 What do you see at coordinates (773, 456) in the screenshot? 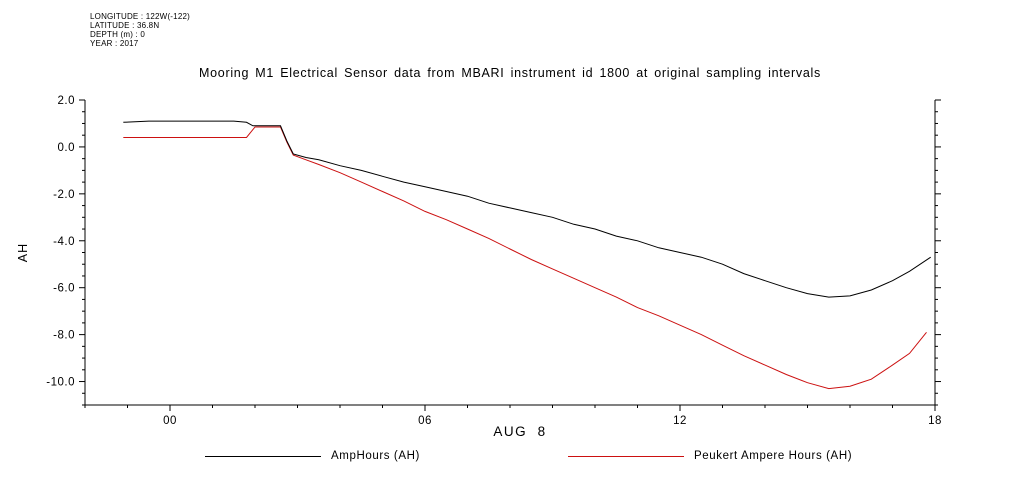
I see `legend-label-peukert: Peukert Ampere Hours (AH)` at bounding box center [773, 456].